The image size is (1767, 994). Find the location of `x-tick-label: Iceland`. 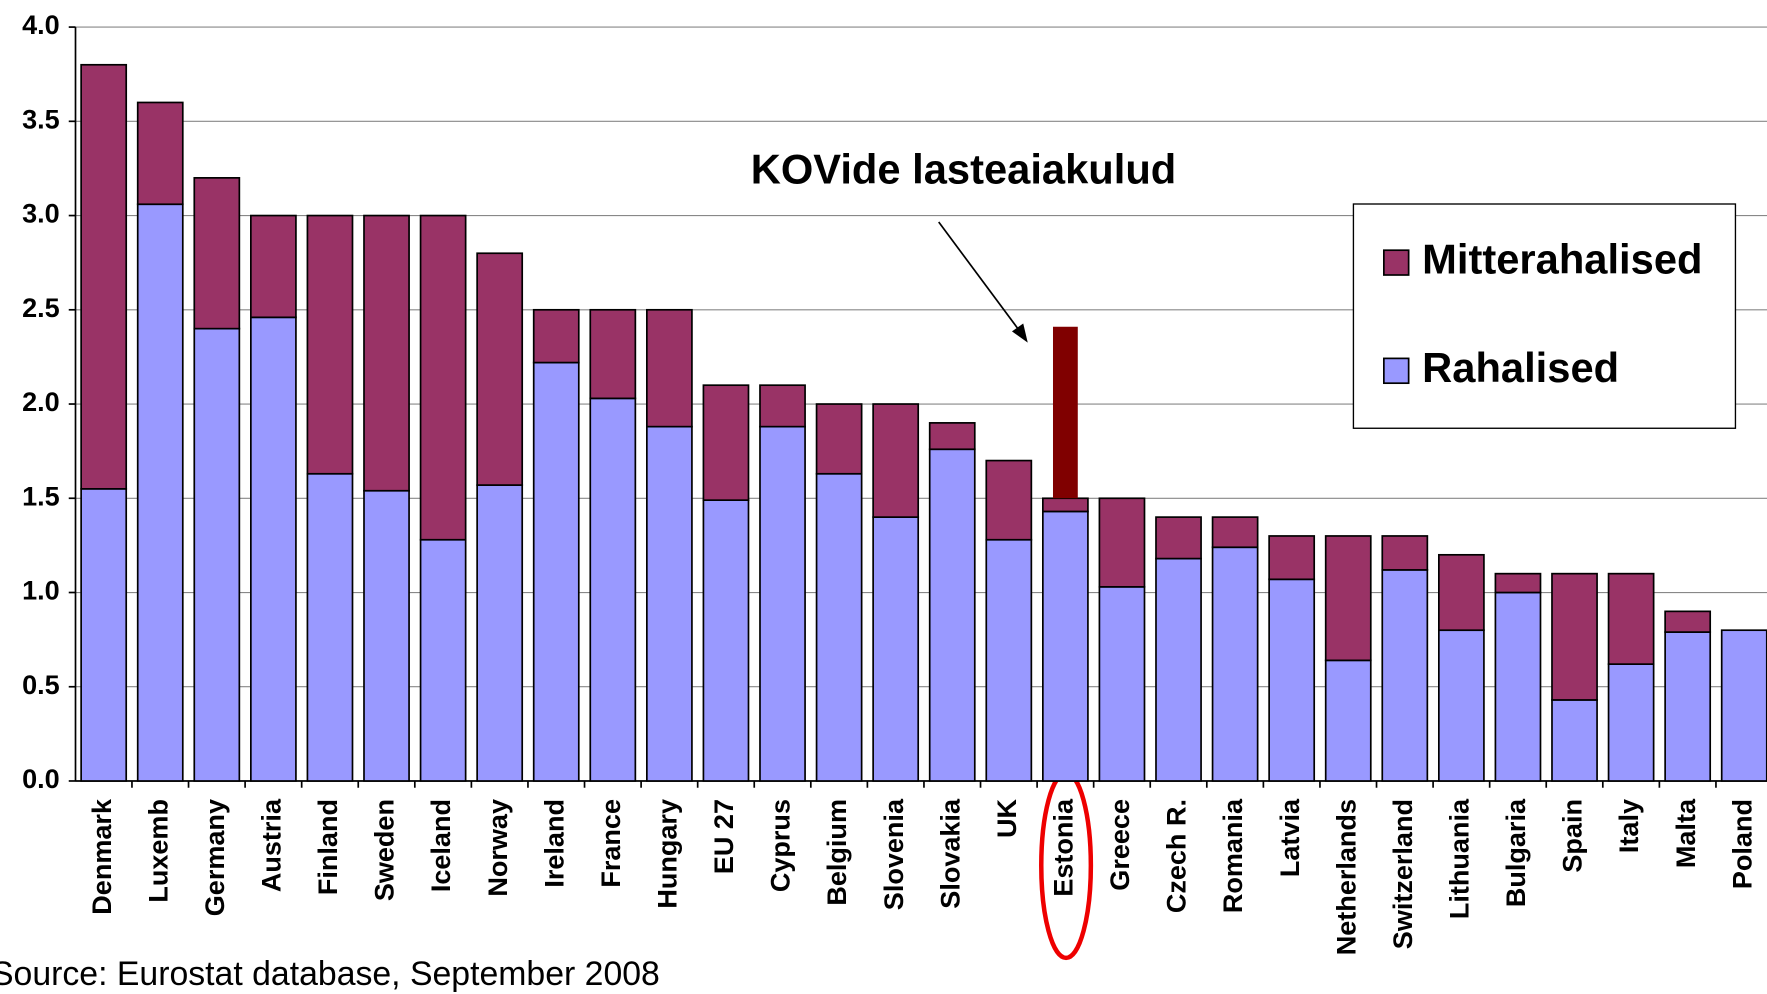

x-tick-label: Iceland is located at coordinates (441, 845).